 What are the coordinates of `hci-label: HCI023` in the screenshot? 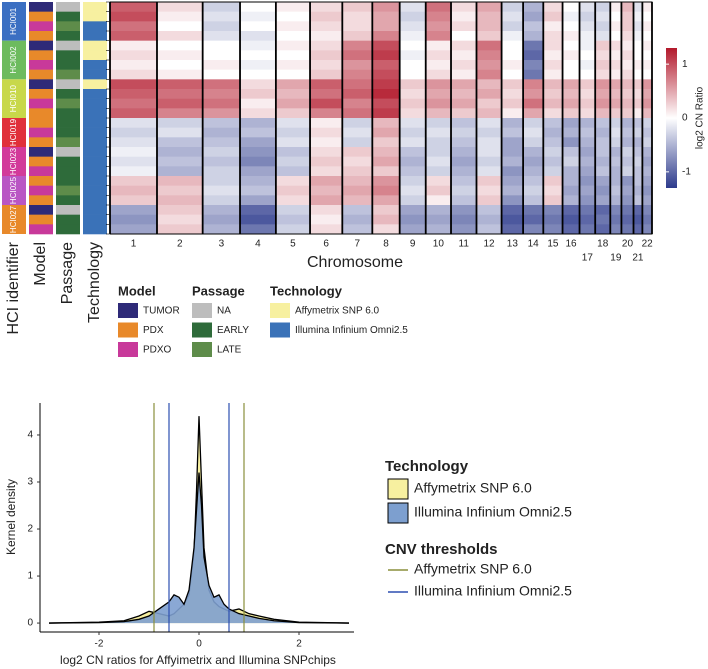 It's located at (13, 161).